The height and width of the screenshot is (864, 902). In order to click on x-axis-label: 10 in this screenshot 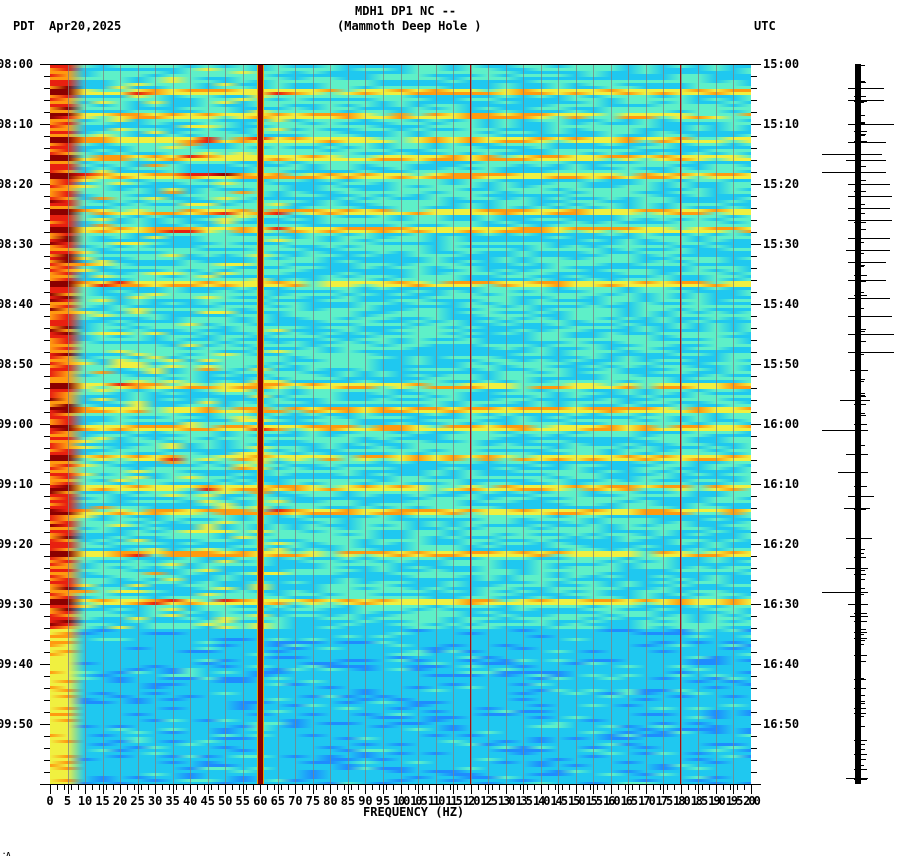, I will do `click(85, 801)`.